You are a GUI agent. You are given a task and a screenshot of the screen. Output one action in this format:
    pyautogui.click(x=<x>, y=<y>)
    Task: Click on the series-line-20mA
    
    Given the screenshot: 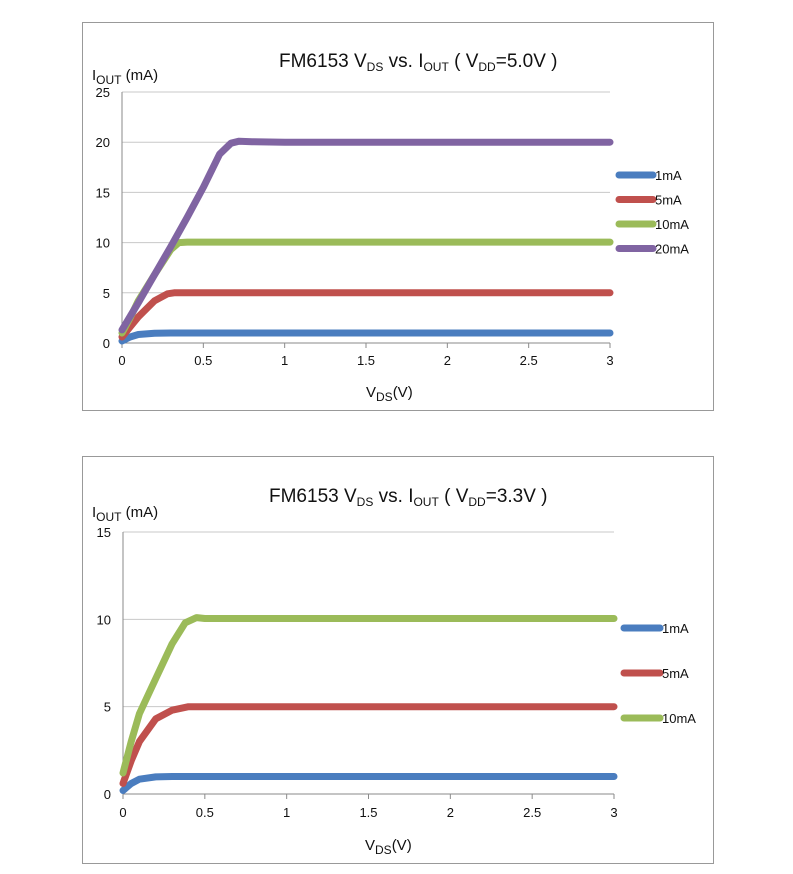 What is the action you would take?
    pyautogui.click(x=366, y=235)
    